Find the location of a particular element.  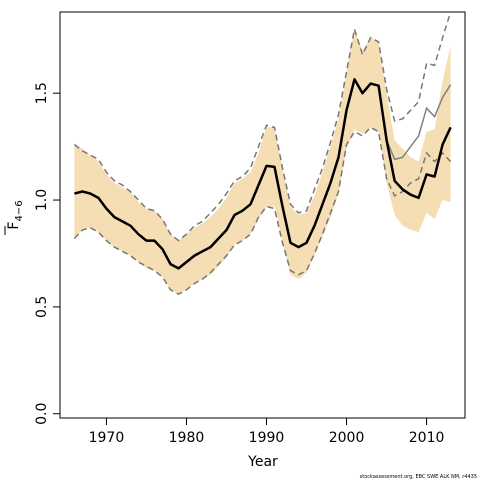

y-tick-label-0: 0.0 is located at coordinates (42, 414).